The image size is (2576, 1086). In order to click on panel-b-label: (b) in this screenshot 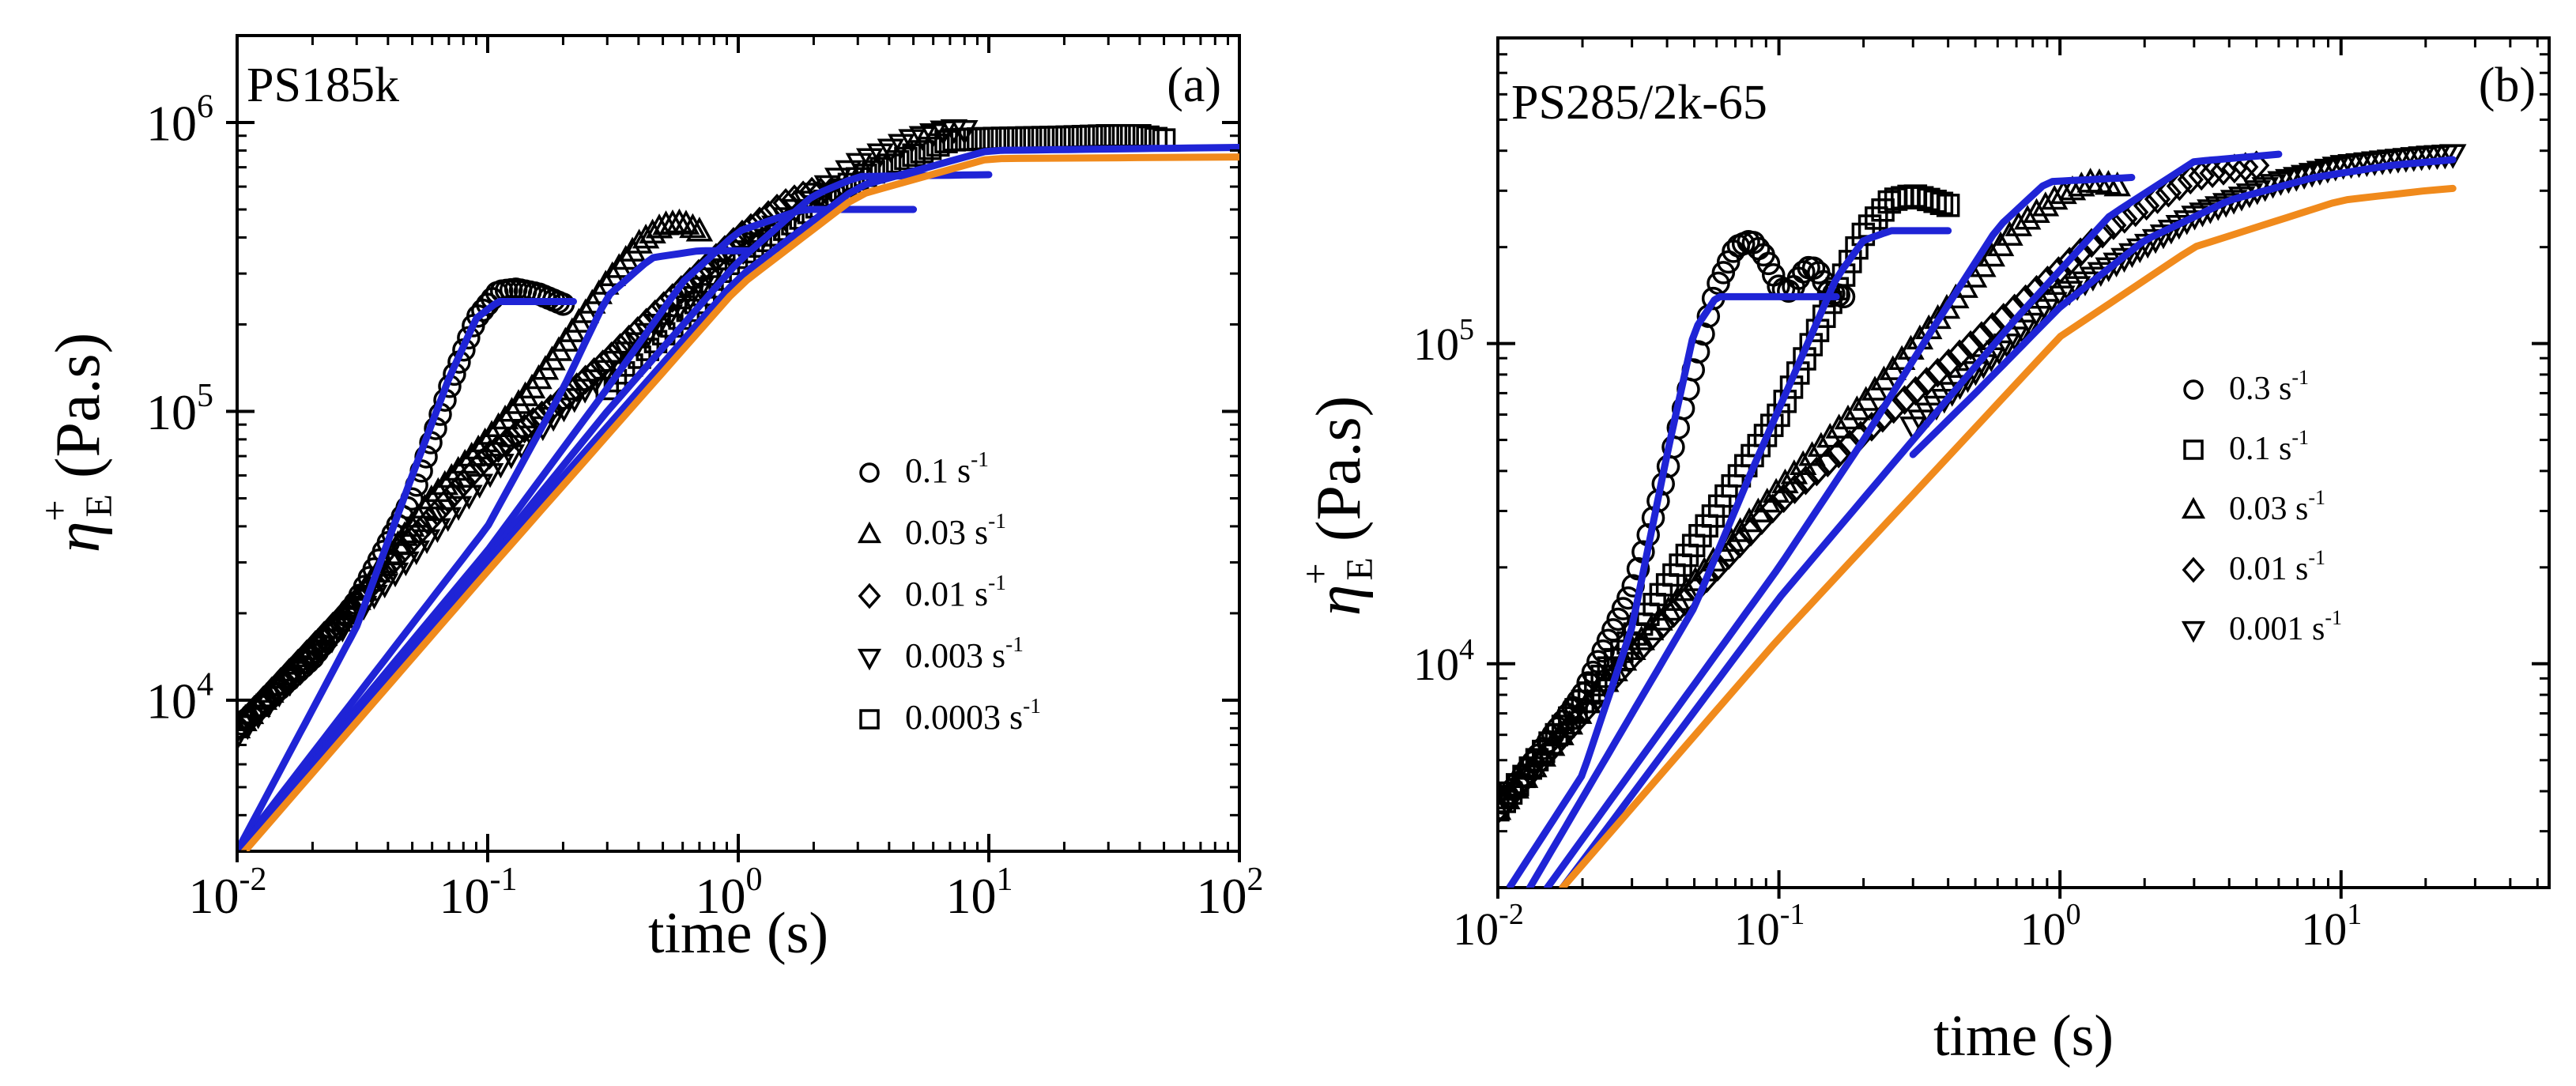, I will do `click(2507, 85)`.